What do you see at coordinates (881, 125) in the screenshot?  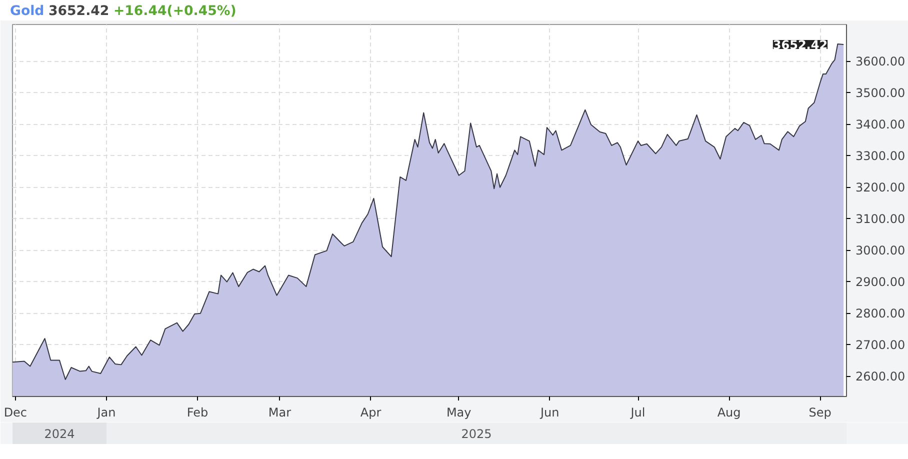 I see `y-tick-label: 3400.00` at bounding box center [881, 125].